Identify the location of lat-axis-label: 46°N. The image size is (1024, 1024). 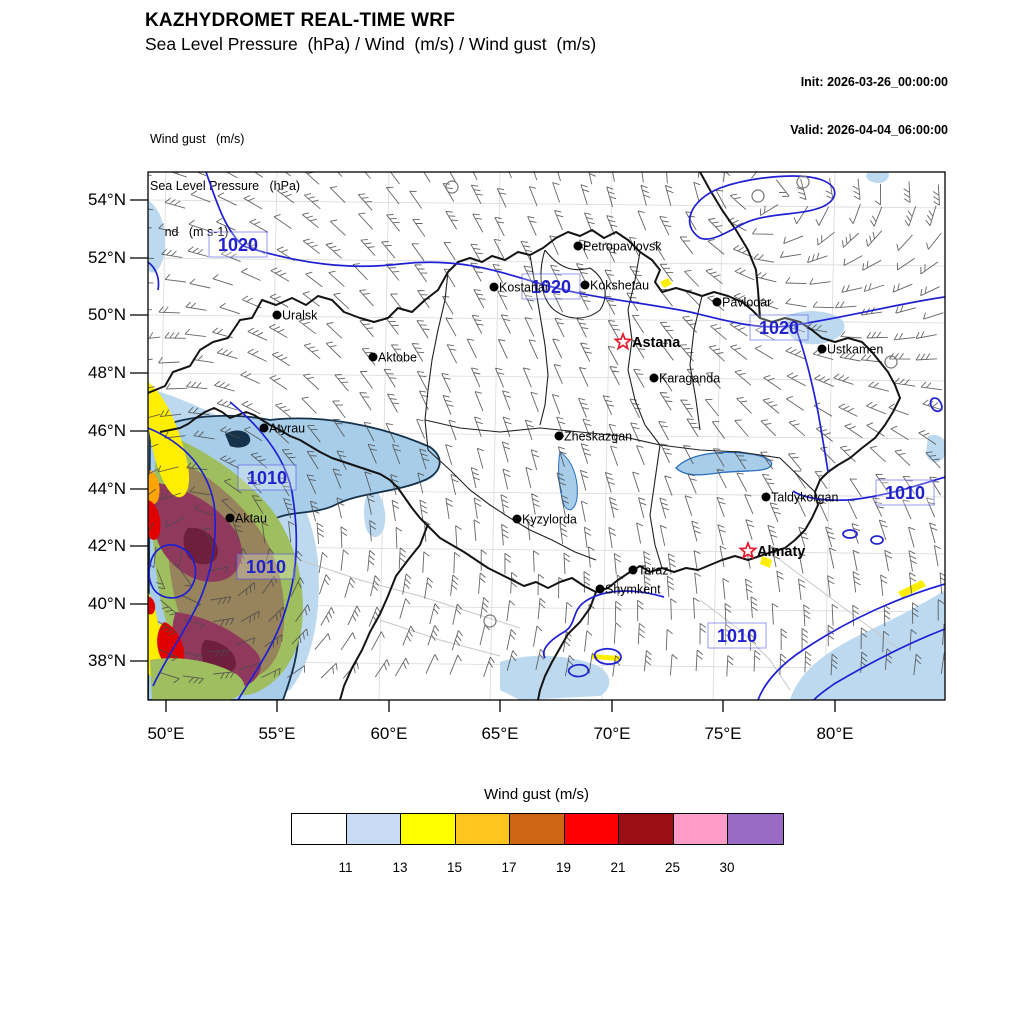
(107, 430).